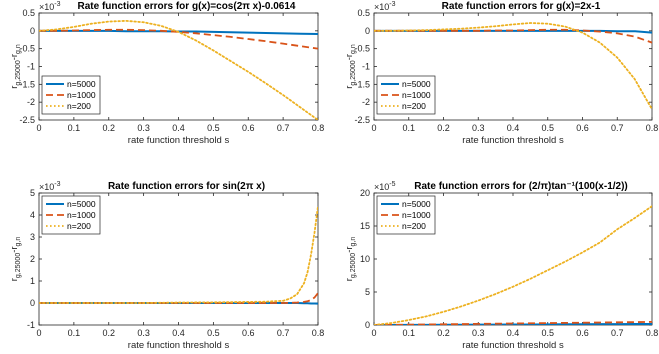 This screenshot has width=659, height=354. Describe the element at coordinates (365, 226) in the screenshot. I see `y-tick-label: 15` at that location.